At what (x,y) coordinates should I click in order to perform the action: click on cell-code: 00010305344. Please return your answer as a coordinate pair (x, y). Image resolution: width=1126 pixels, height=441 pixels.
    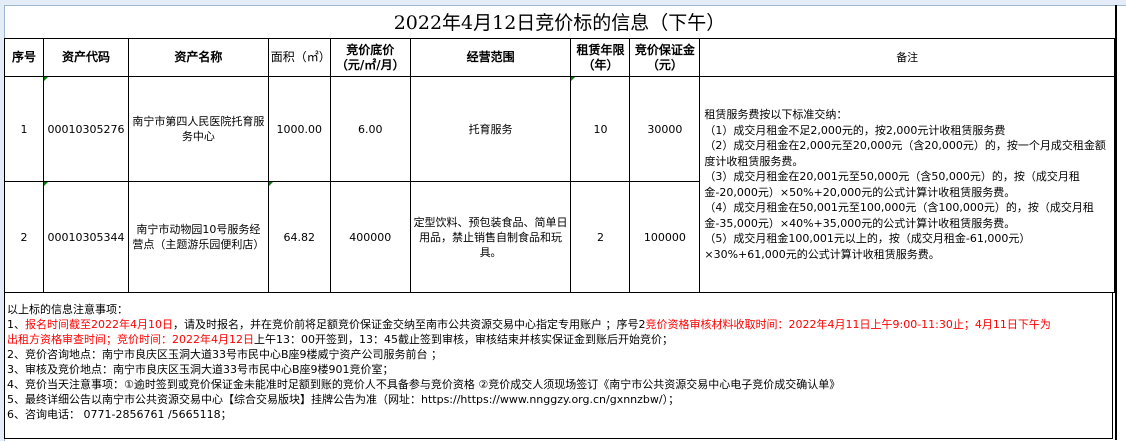
    Looking at the image, I should click on (85, 237).